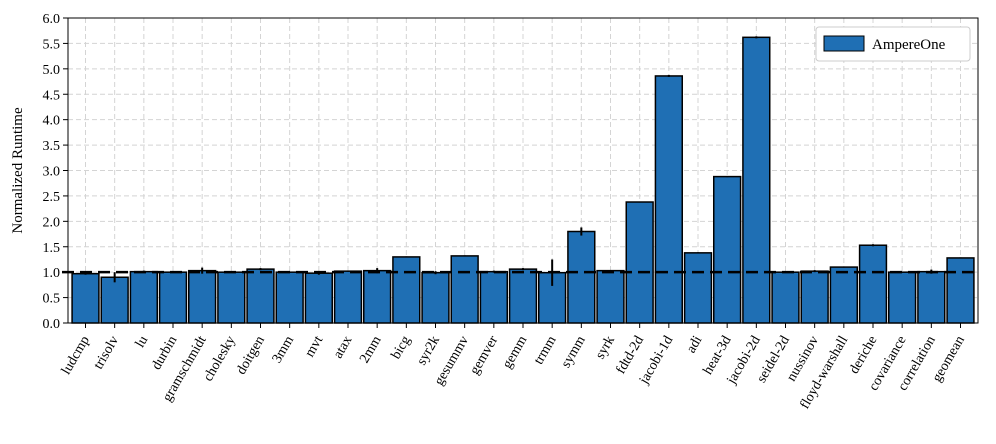 The height and width of the screenshot is (444, 996). I want to click on bar-durbin, so click(173, 297).